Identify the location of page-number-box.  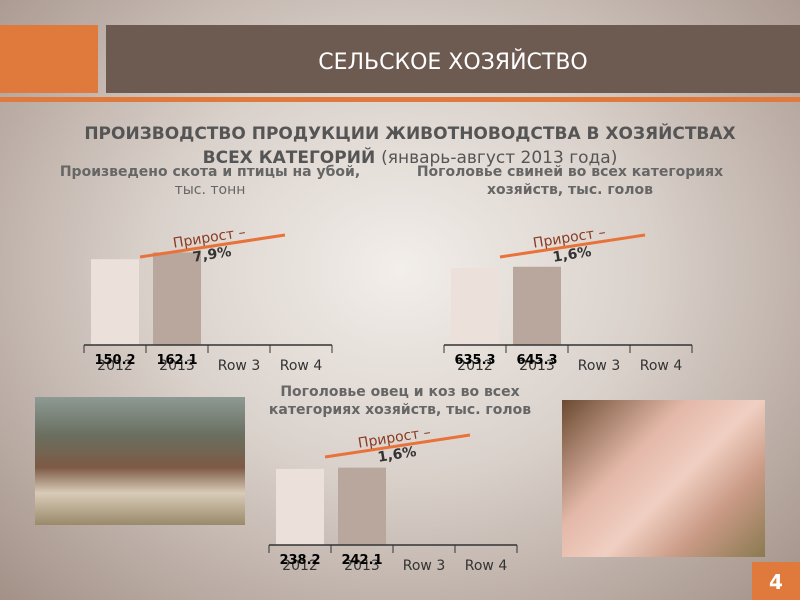
(776, 581).